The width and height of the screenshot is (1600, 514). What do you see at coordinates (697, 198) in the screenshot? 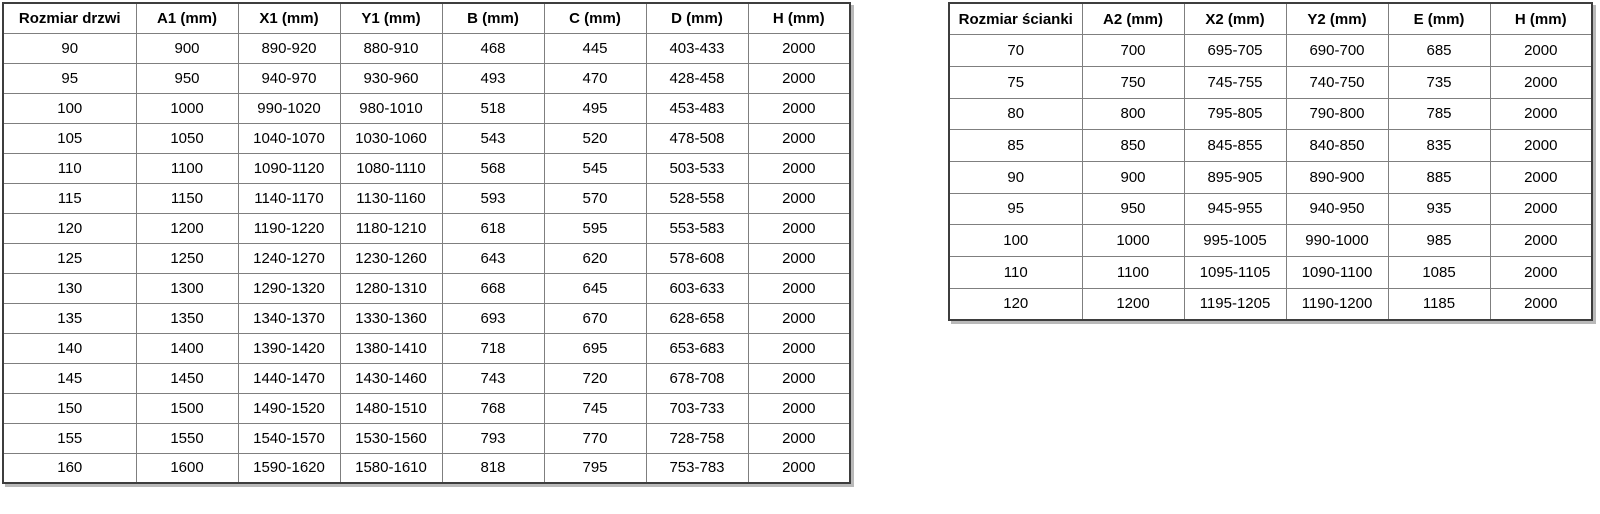
I see `table-cell: 528-558` at bounding box center [697, 198].